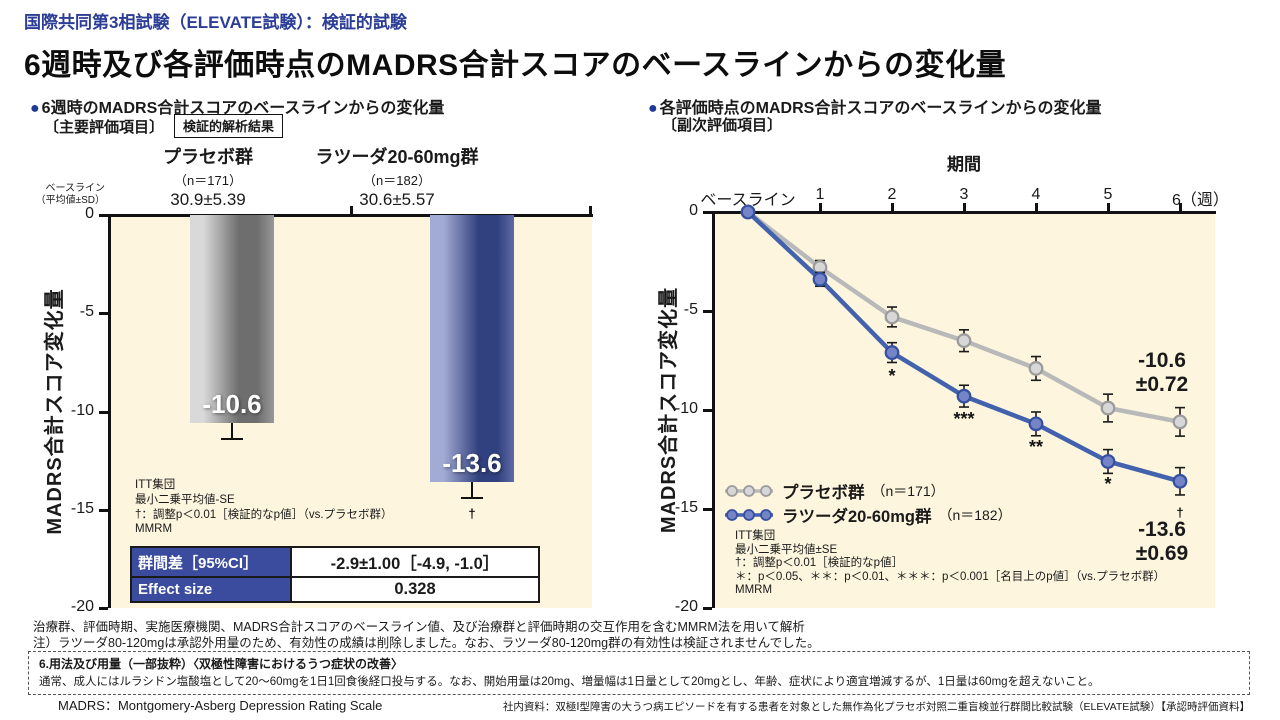 This screenshot has height=720, width=1280. I want to click on note-line: †：調整p＜0.01［検証的なp値］, so click(819, 563).